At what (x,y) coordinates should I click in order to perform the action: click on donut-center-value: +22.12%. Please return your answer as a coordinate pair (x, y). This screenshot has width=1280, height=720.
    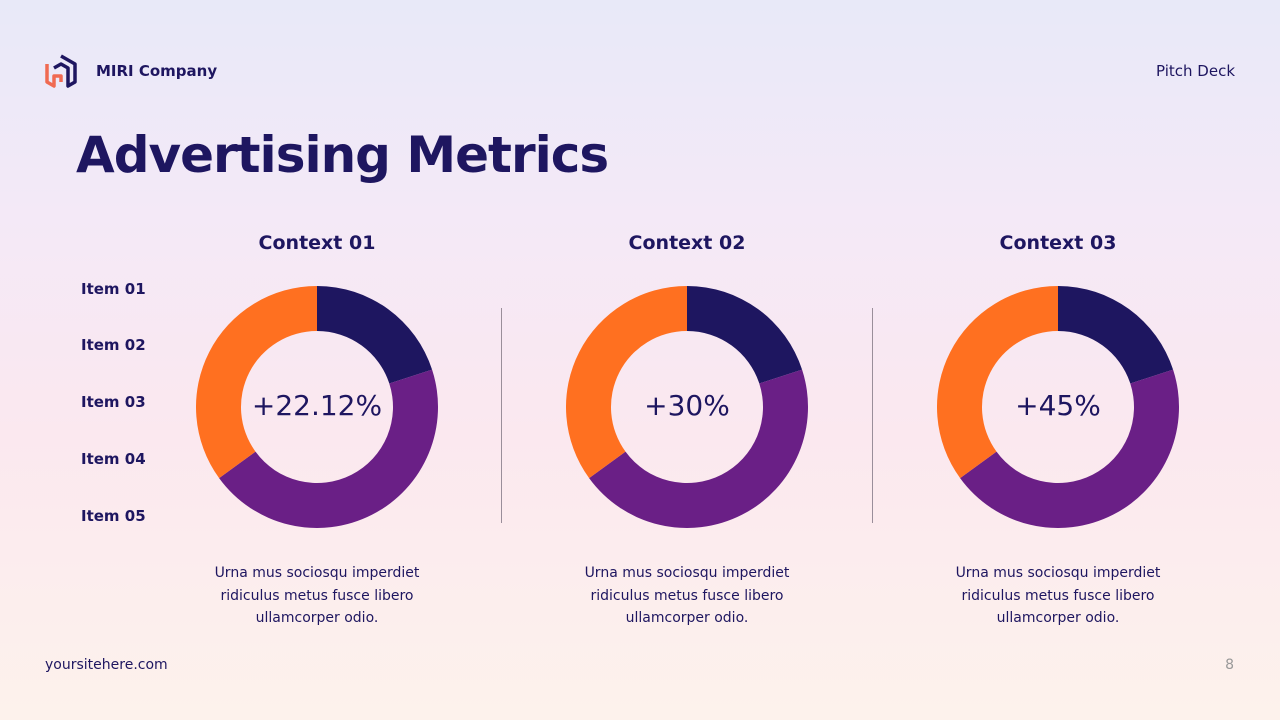
    Looking at the image, I should click on (317, 405).